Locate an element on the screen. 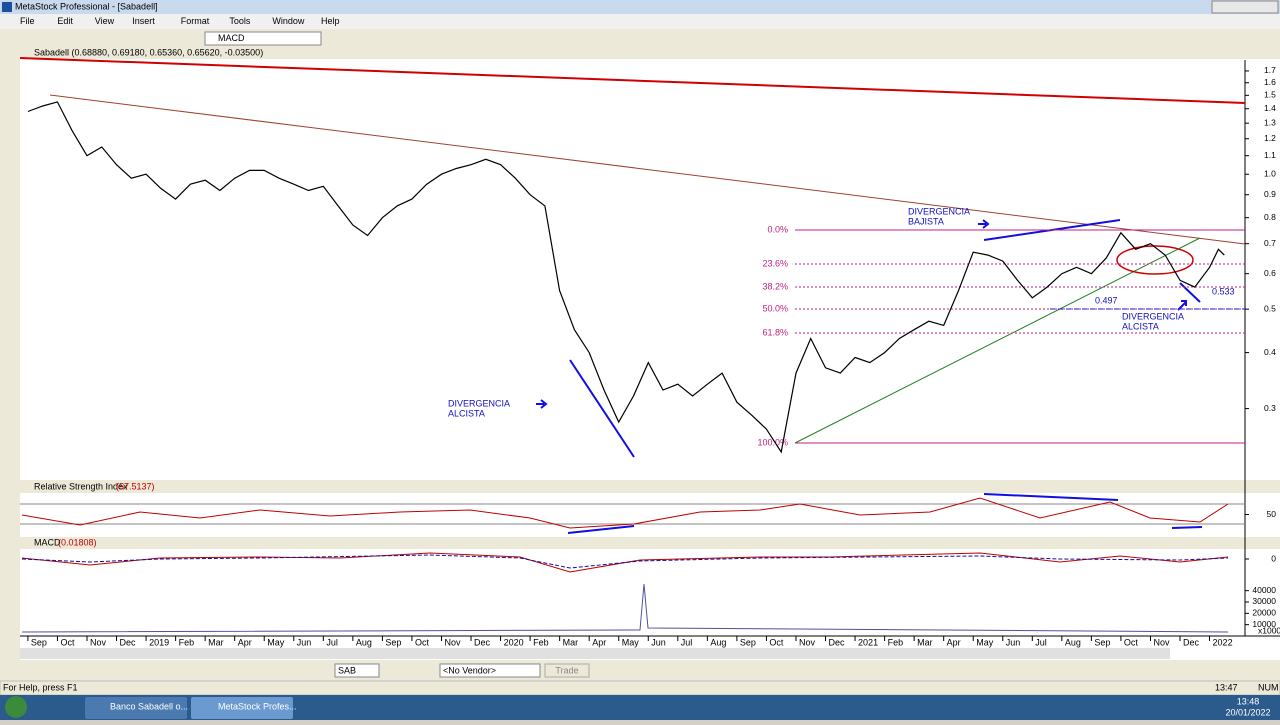  menu-item: Insert is located at coordinates (143, 21).